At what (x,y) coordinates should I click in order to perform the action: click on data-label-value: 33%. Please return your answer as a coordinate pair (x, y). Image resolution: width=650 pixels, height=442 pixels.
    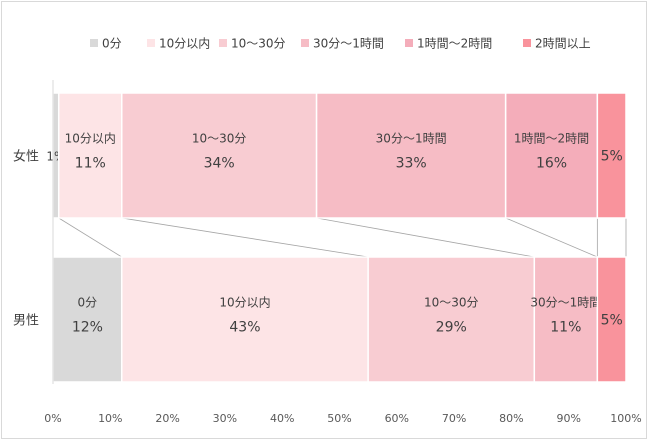
    Looking at the image, I should click on (411, 164).